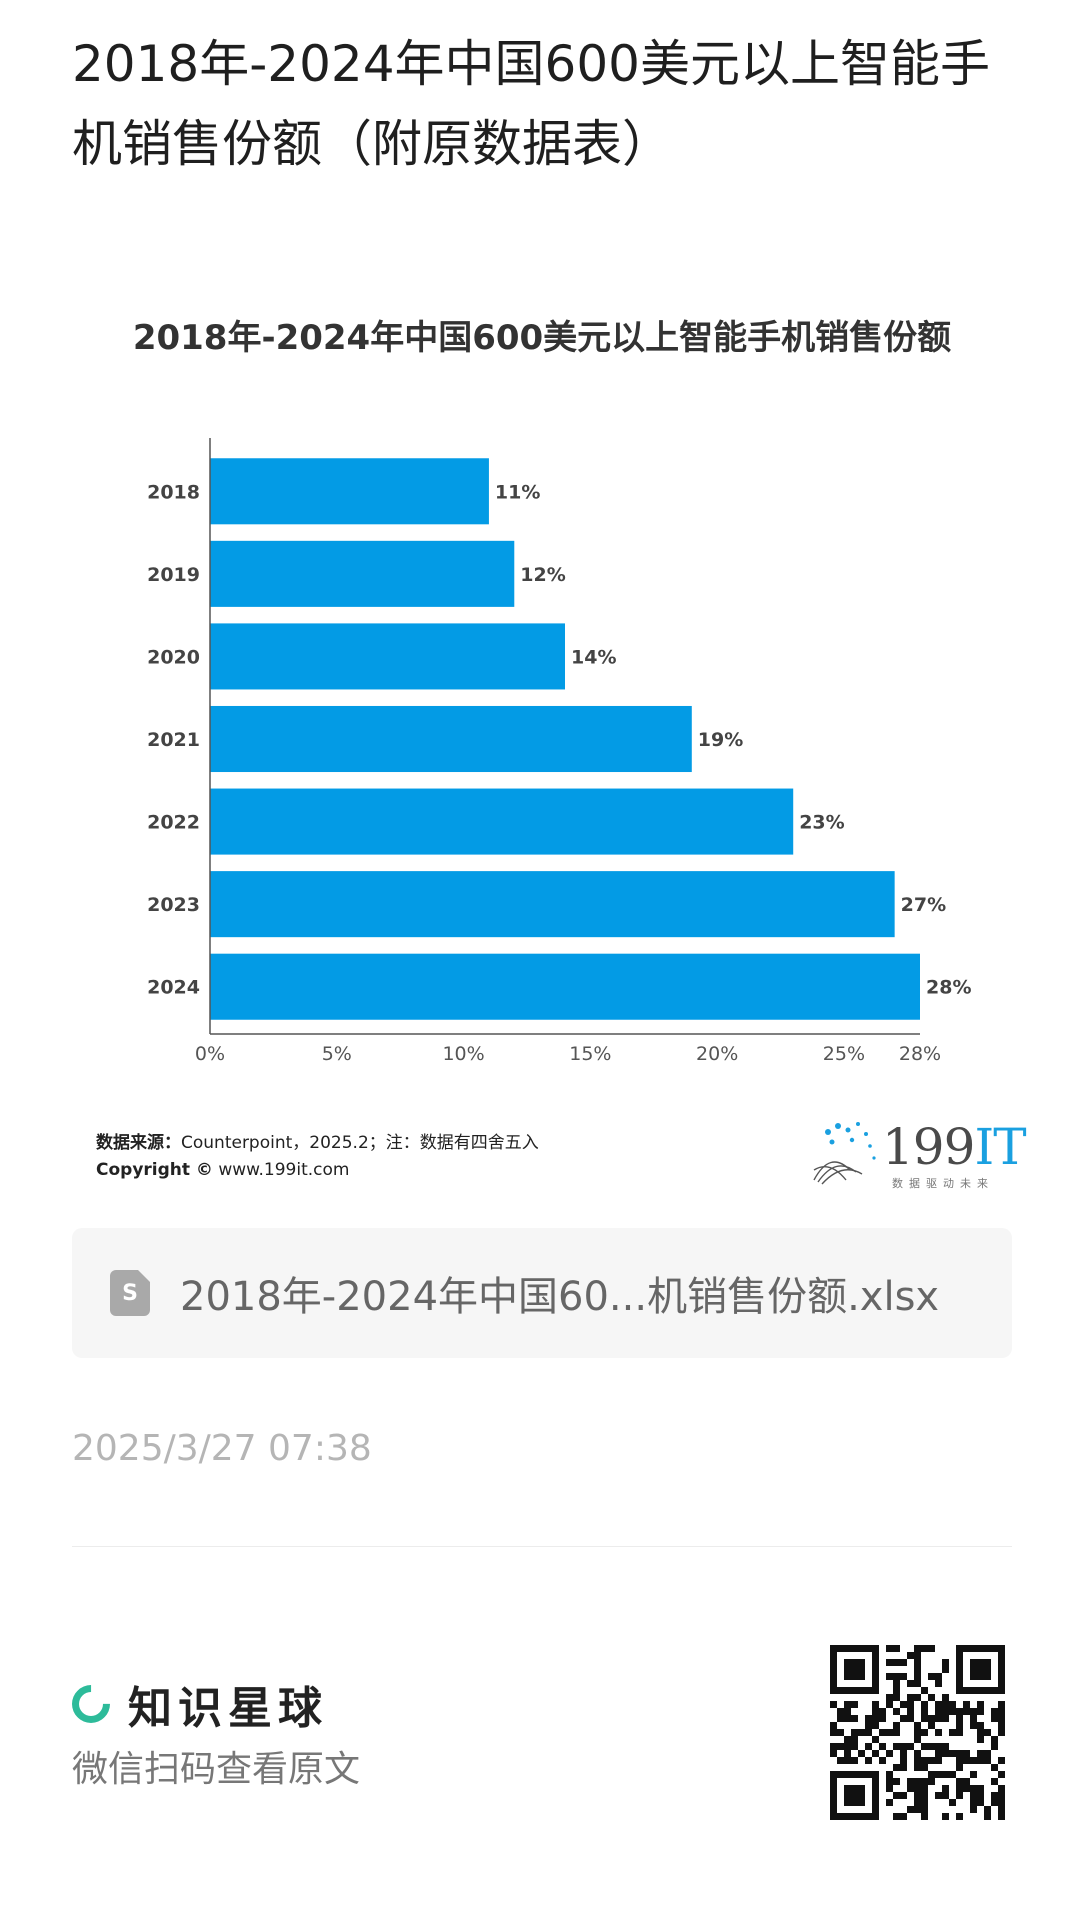 Image resolution: width=1080 pixels, height=1911 pixels. What do you see at coordinates (717, 1054) in the screenshot?
I see `x-tick-label: 20%` at bounding box center [717, 1054].